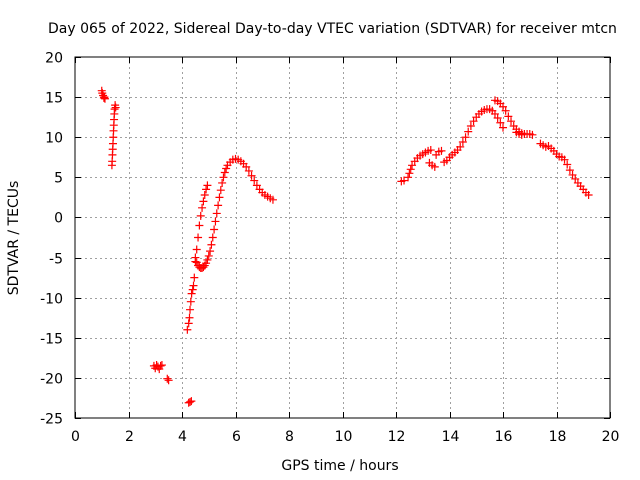 The image size is (640, 480). Describe the element at coordinates (54, 59) in the screenshot. I see `y-tick-label: 20` at that location.